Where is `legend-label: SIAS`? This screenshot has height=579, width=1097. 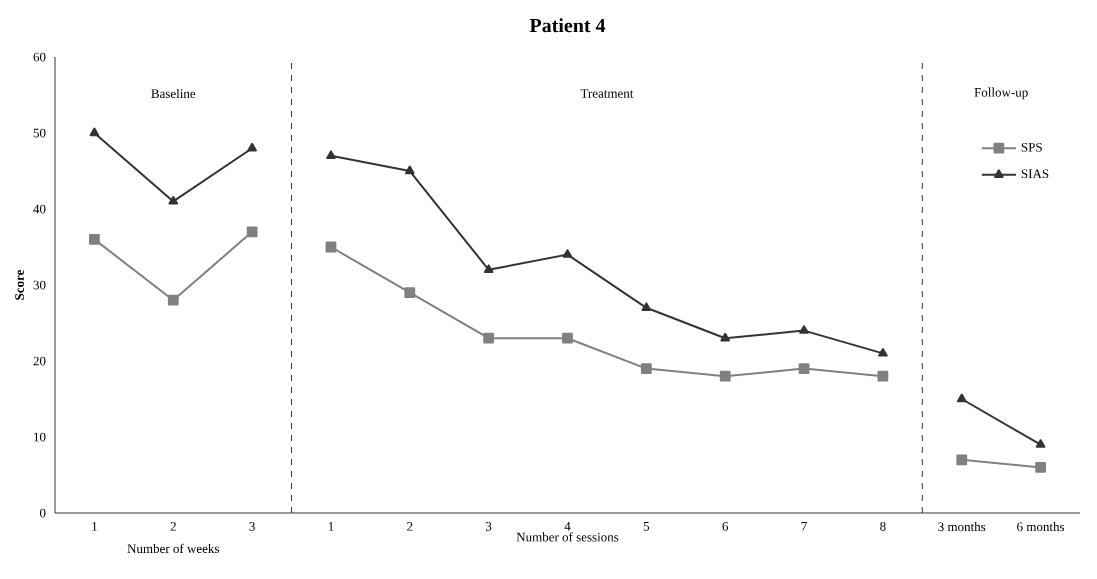 legend-label: SIAS is located at coordinates (1035, 174).